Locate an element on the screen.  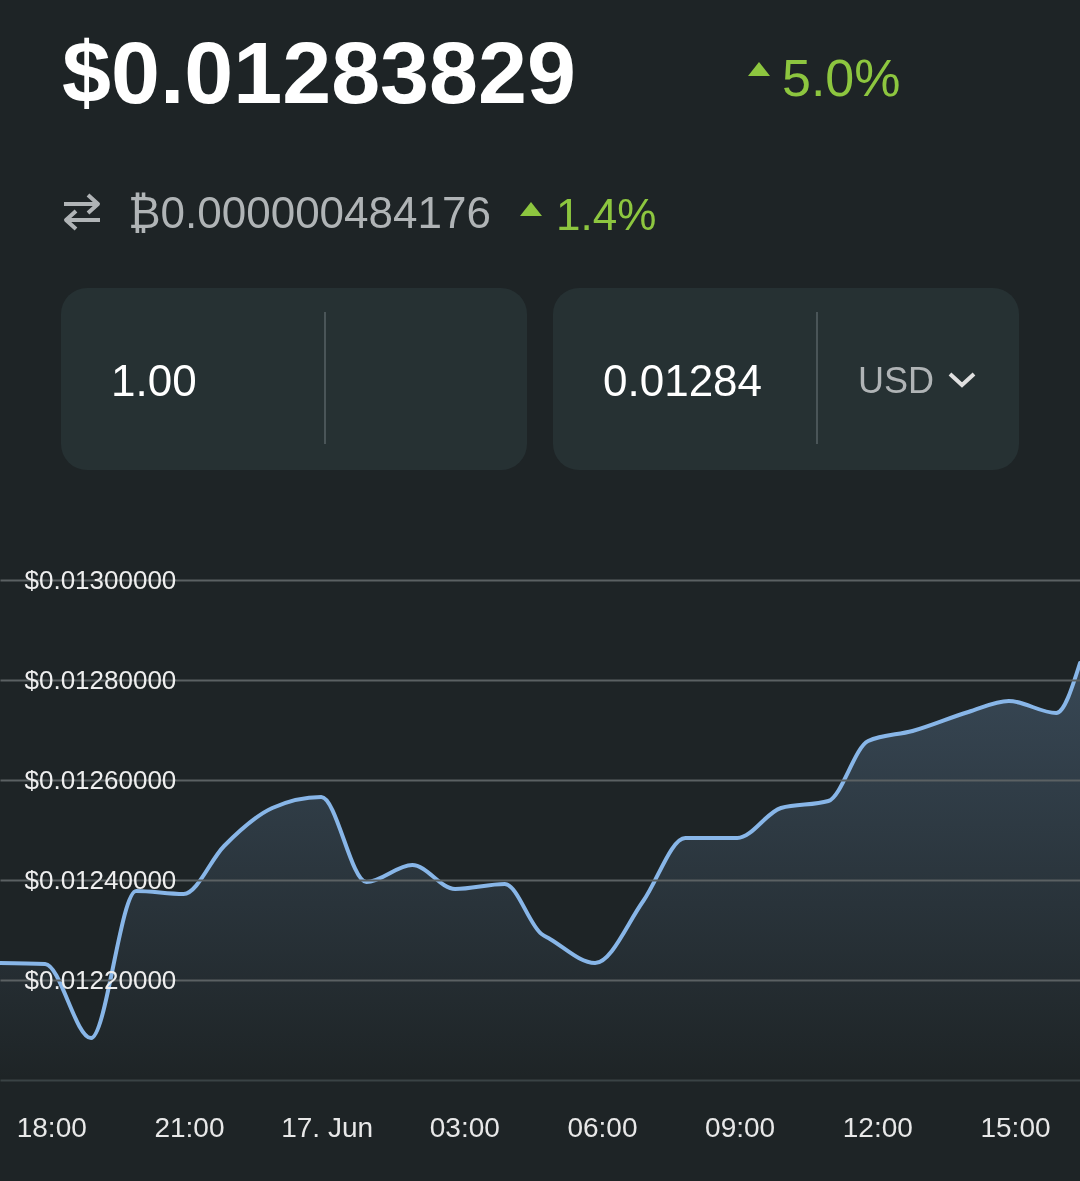
text: 1.00 is located at coordinates (154, 381).